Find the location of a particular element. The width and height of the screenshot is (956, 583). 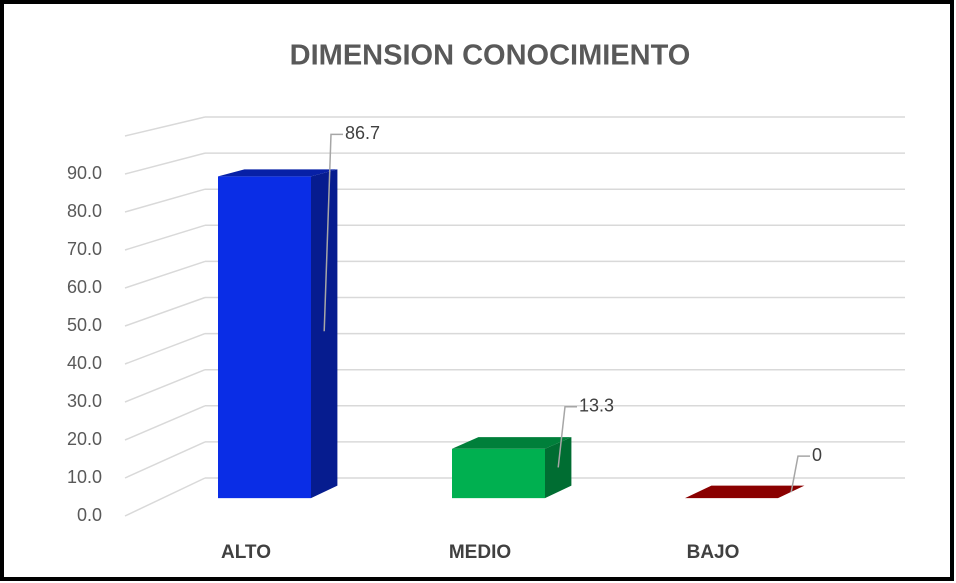

y-tick-label: 70.0 is located at coordinates (84, 249).